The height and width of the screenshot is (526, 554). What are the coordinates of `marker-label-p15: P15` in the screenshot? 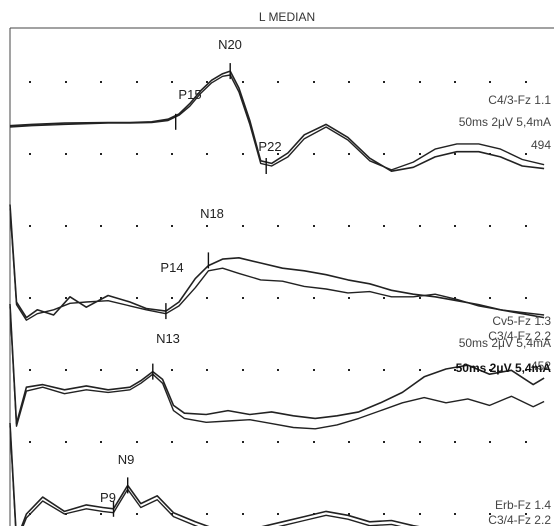 It's located at (189, 94).